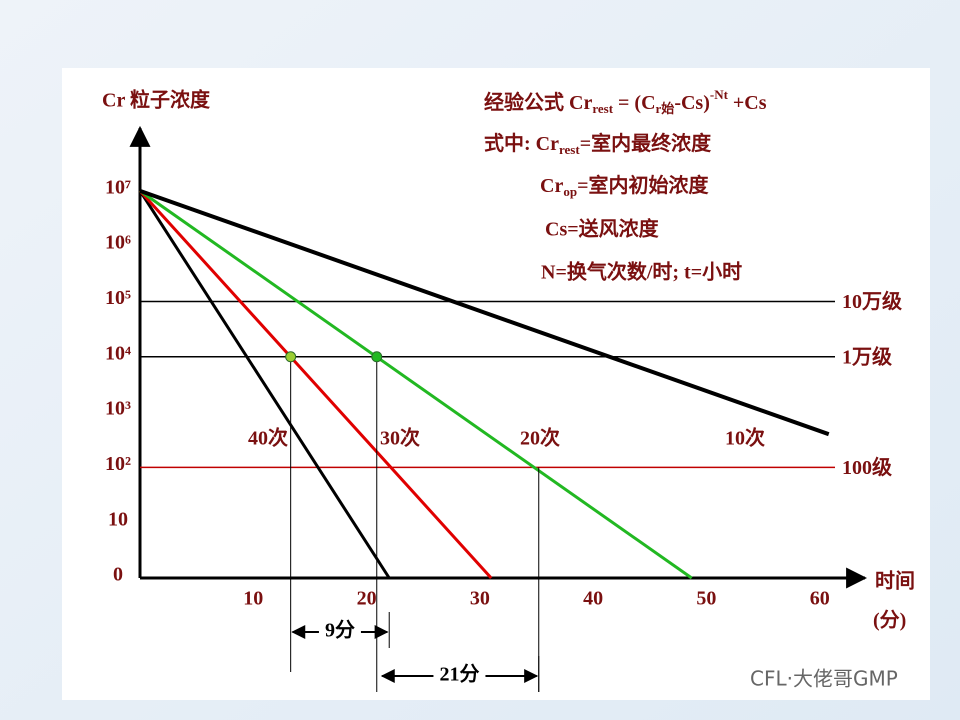 The height and width of the screenshot is (720, 960). Describe the element at coordinates (867, 467) in the screenshot. I see `reference-label: 100级` at that location.